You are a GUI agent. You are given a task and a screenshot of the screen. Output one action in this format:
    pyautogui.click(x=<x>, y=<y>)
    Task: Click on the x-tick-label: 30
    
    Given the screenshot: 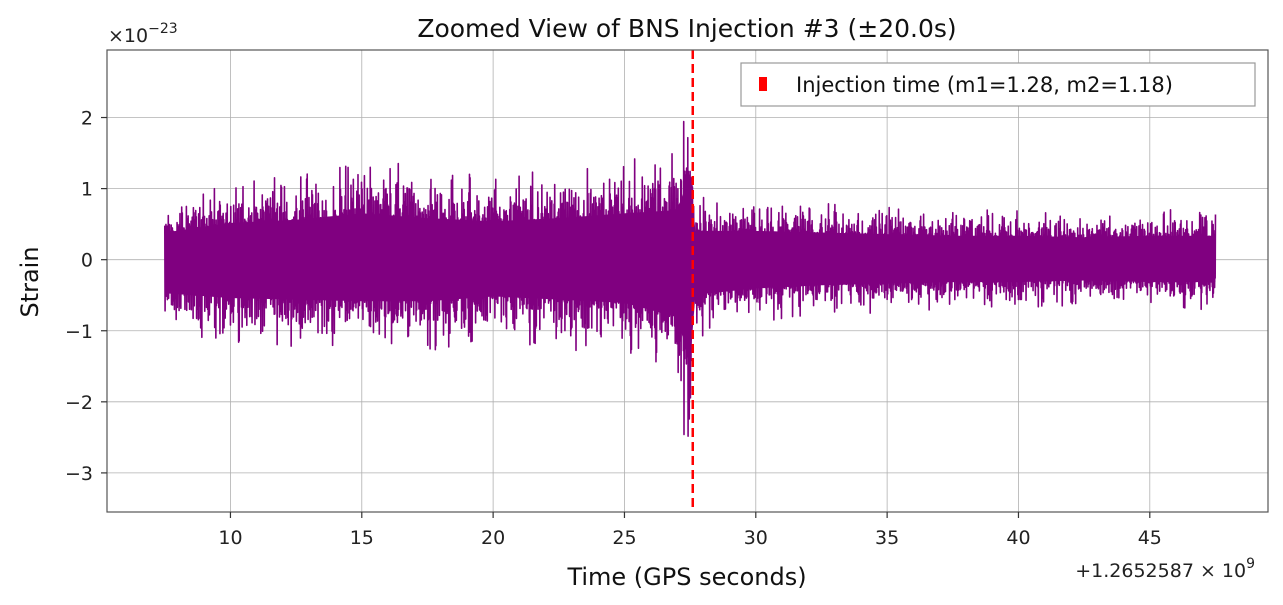 What is the action you would take?
    pyautogui.click(x=756, y=538)
    